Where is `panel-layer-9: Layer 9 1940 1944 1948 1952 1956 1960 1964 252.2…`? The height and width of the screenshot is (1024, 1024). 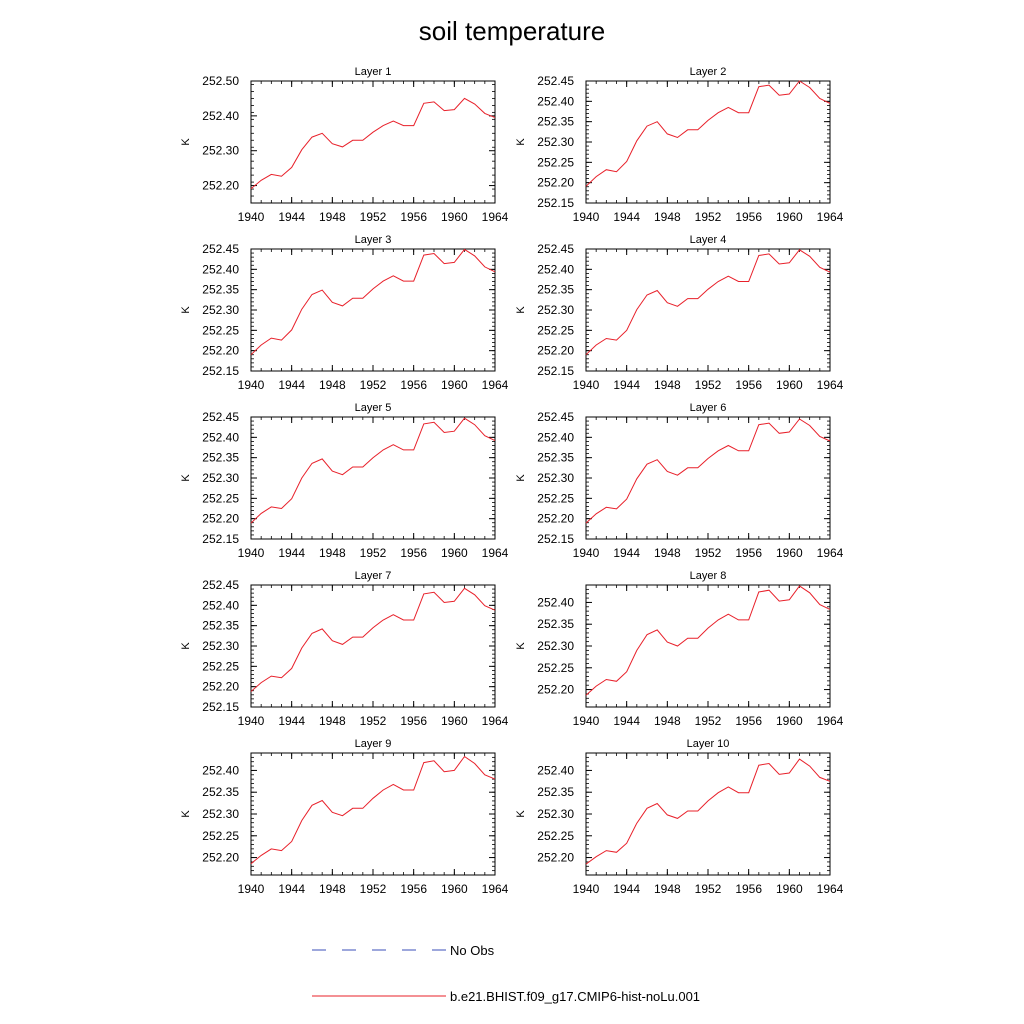 panel-layer-9: Layer 9 1940 1944 1948 1952 1956 1960 1964 252.2… is located at coordinates (344, 817).